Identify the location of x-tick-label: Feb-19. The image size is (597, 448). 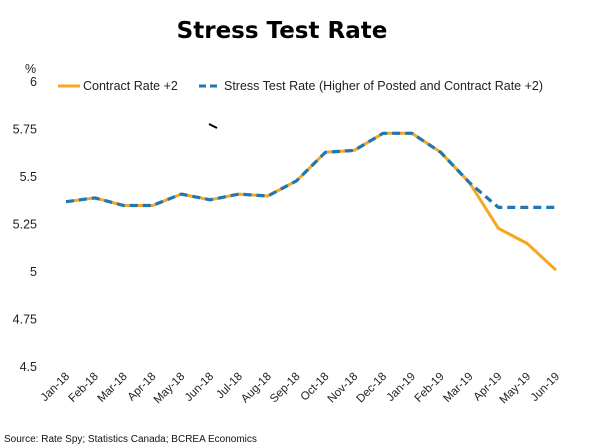
(430, 388).